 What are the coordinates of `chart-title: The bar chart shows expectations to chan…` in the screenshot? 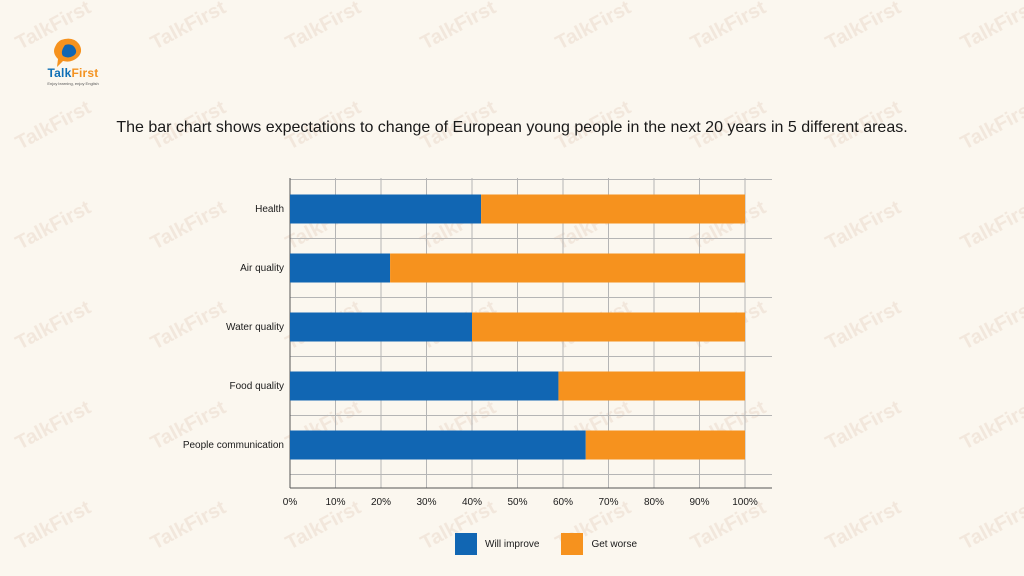 It's located at (512, 127).